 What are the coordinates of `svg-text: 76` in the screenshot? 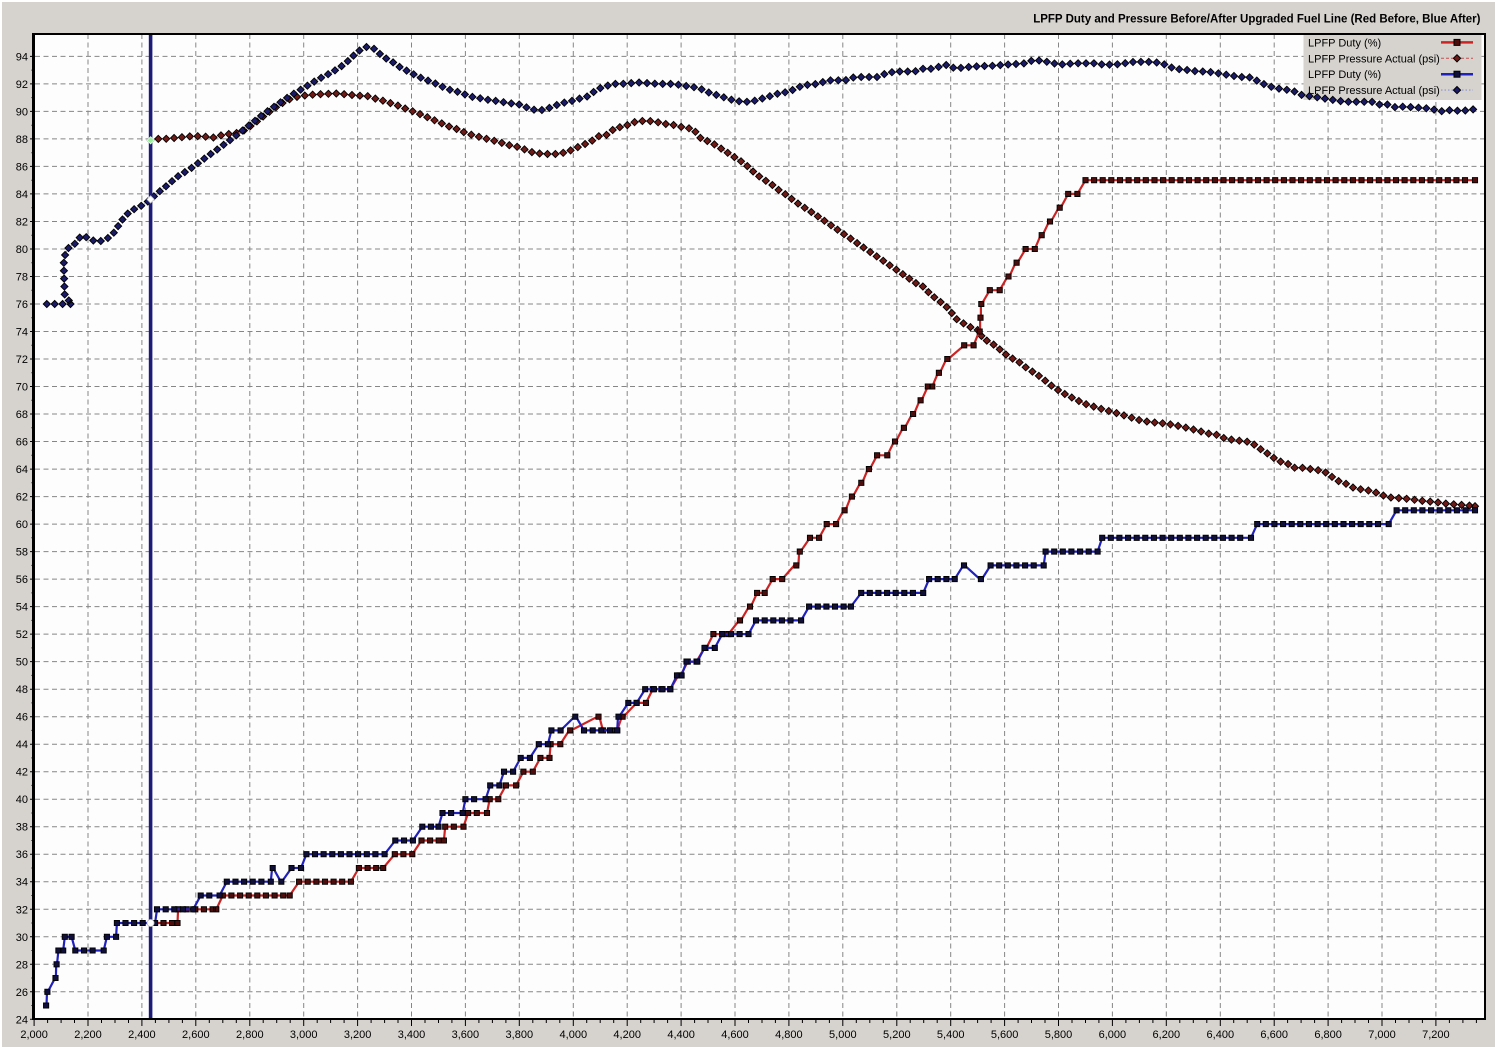 It's located at (22, 305).